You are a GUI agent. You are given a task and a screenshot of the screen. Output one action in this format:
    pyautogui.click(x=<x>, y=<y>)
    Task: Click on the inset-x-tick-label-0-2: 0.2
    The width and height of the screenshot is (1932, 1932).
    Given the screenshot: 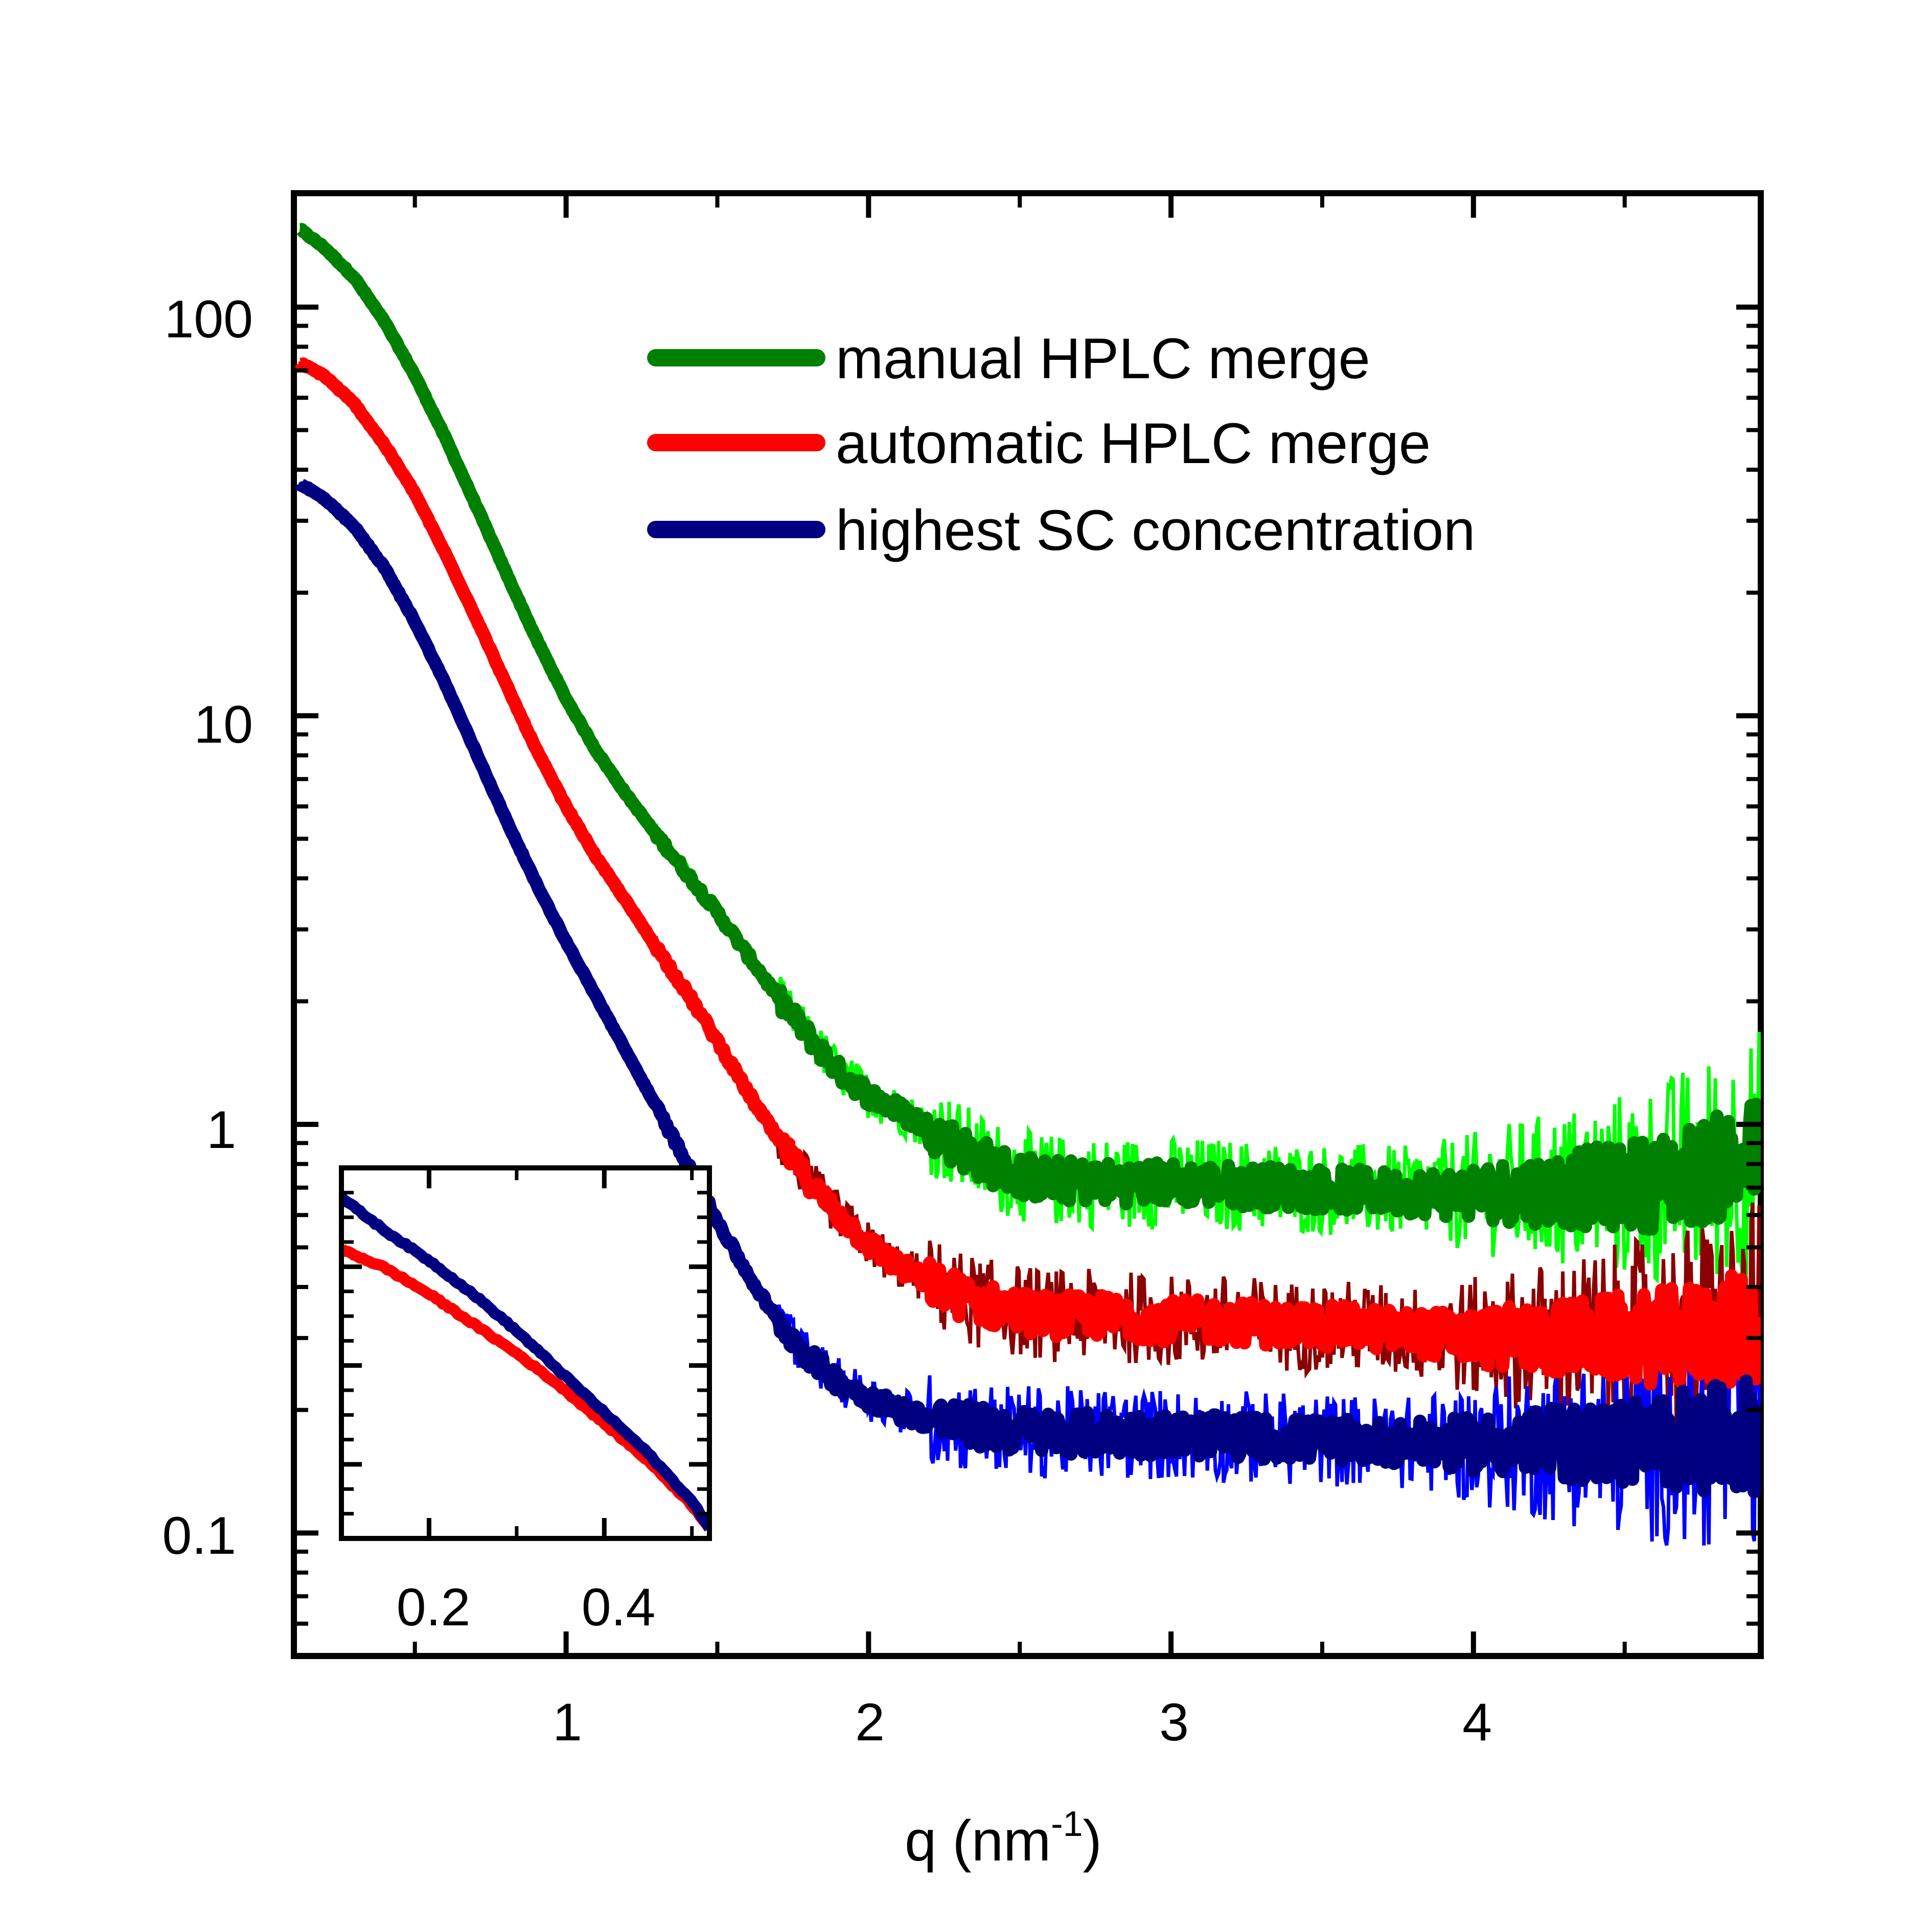 What is the action you would take?
    pyautogui.click(x=434, y=1607)
    